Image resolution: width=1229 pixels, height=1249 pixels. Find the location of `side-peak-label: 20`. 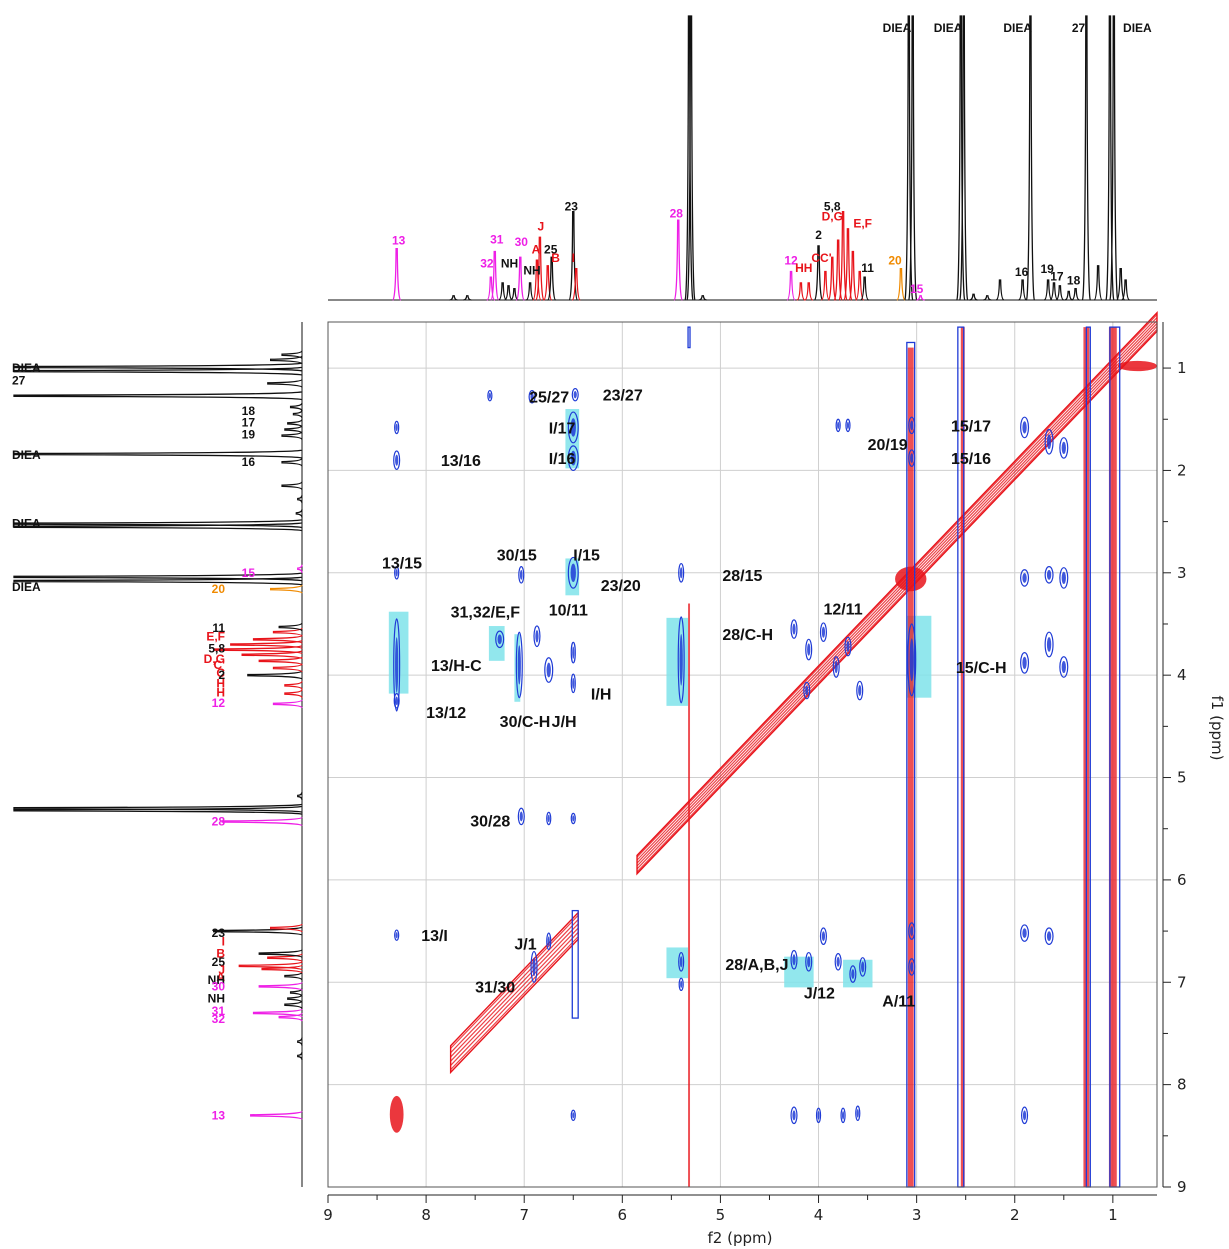

side-peak-label: 20 is located at coordinates (219, 589).